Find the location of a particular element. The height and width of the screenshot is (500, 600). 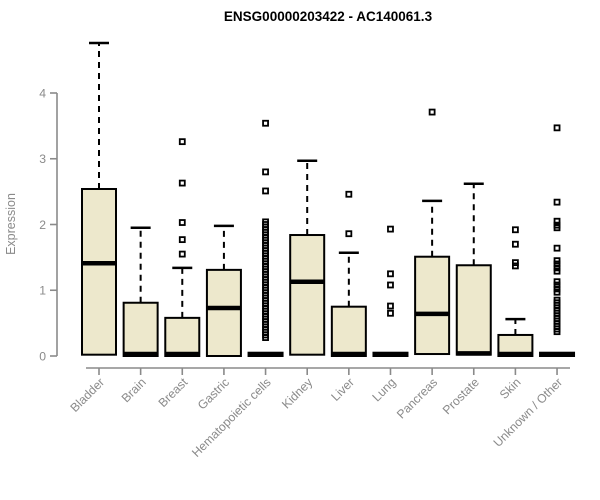

boxplot-hematopoietic-cells is located at coordinates (265, 238).